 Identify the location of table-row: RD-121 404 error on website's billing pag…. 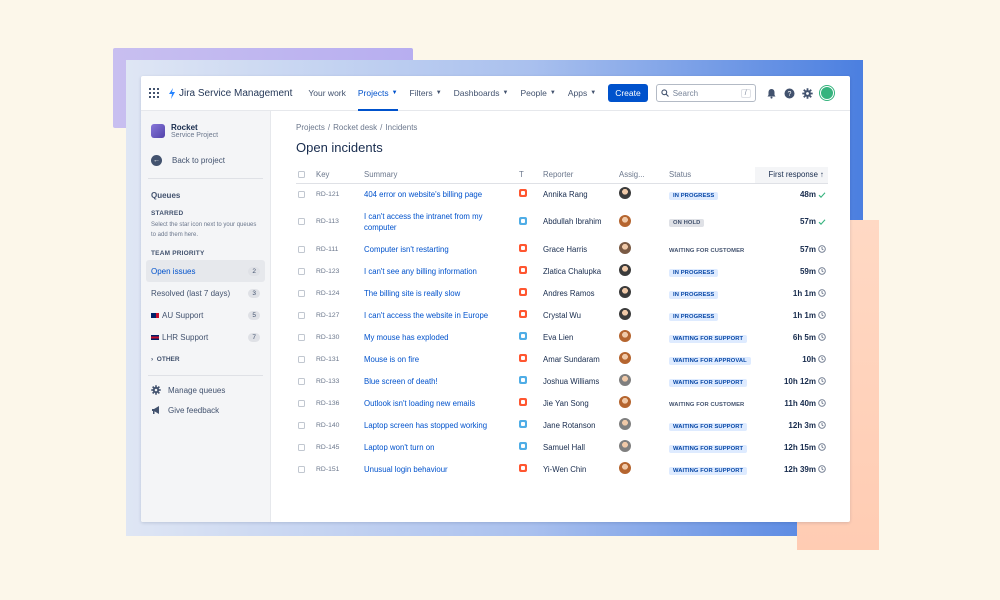
(562, 194).